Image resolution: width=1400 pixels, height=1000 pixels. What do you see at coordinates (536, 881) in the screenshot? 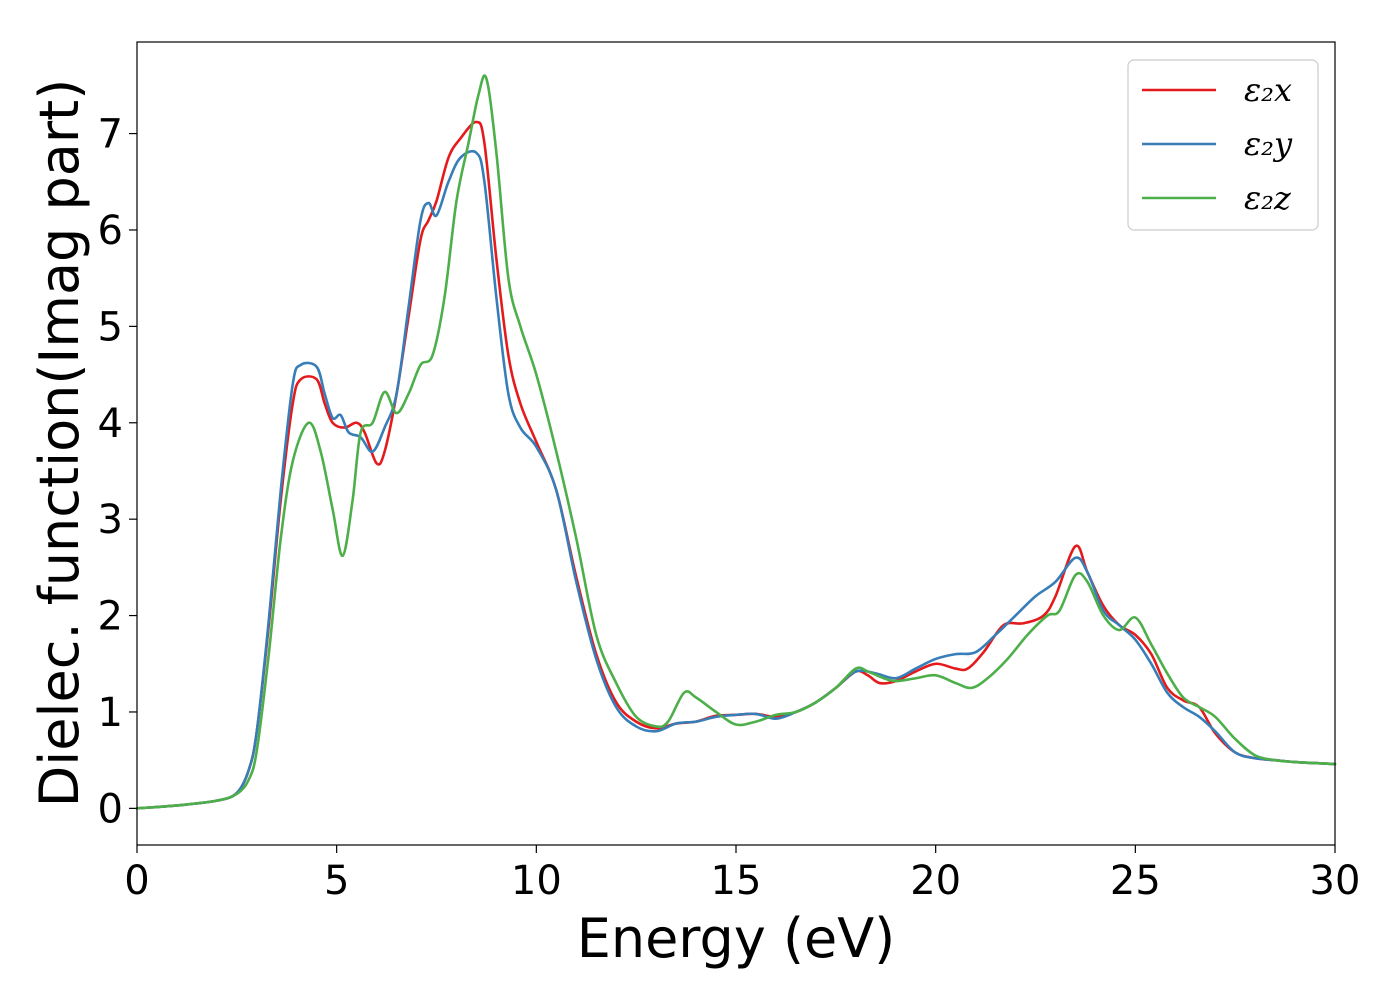
I see `x-tick-label: 10` at bounding box center [536, 881].